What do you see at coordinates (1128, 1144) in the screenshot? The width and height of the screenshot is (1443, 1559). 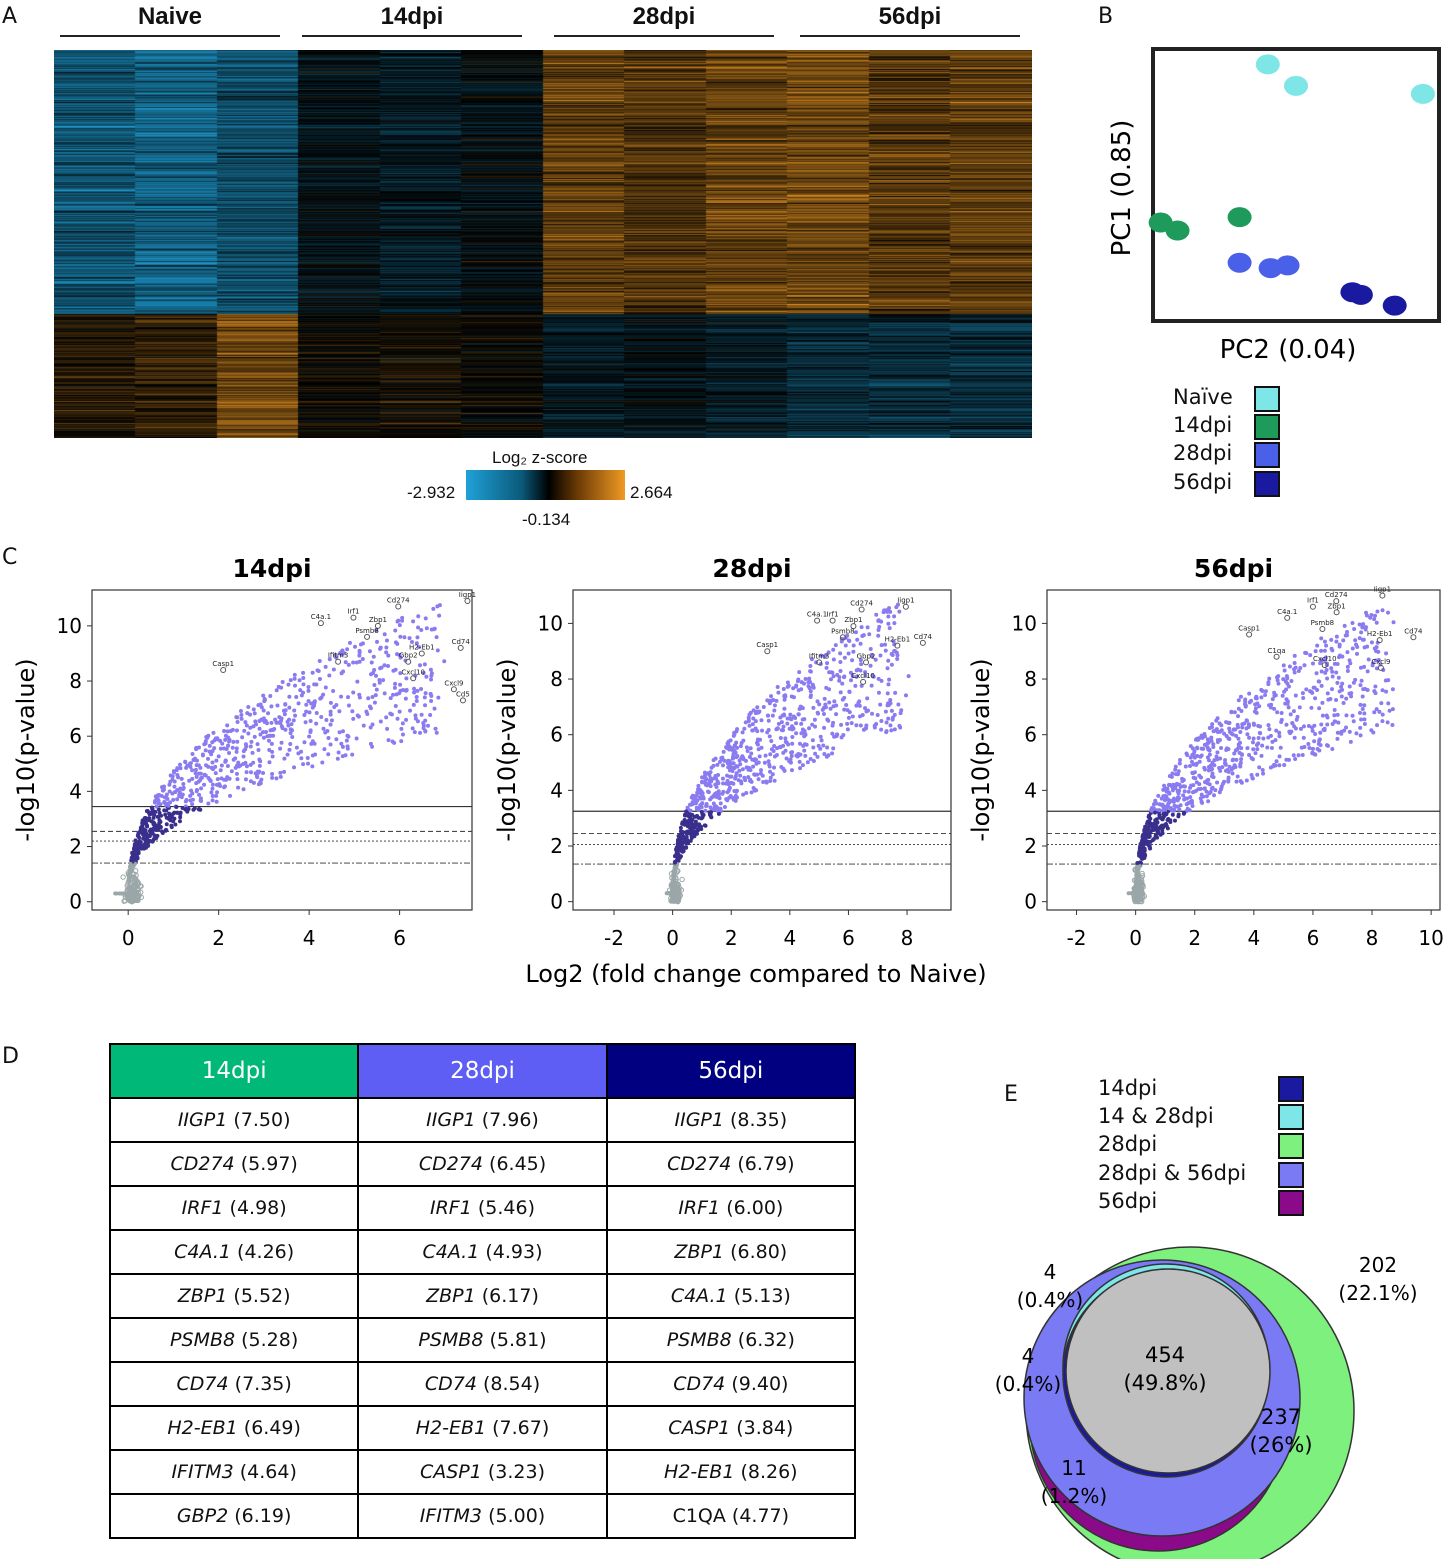 I see `venn-legend-label: 28dpi` at bounding box center [1128, 1144].